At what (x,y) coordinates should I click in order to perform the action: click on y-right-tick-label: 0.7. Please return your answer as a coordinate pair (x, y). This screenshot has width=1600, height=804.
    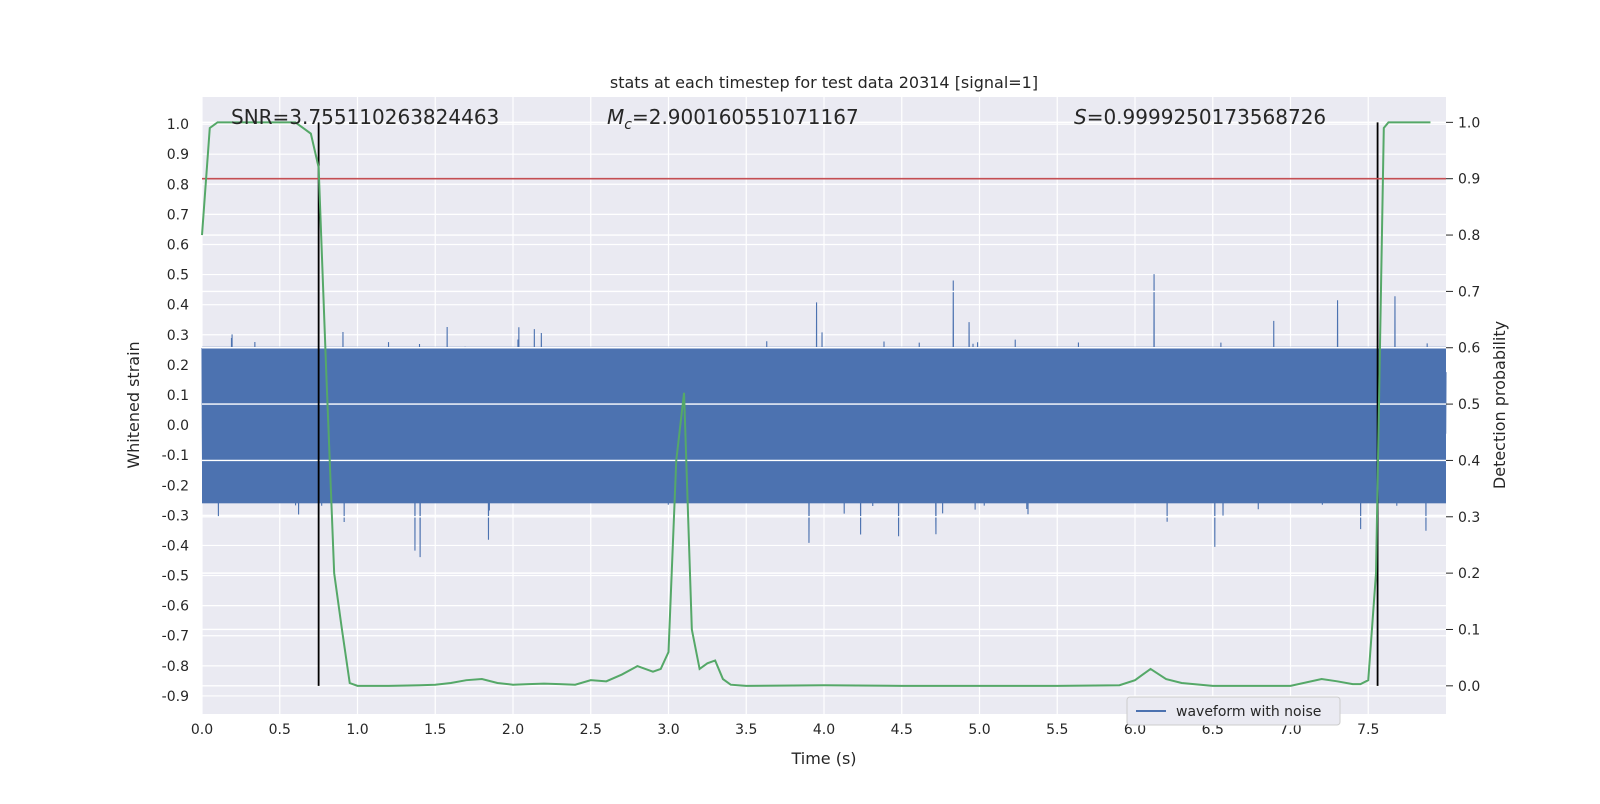
    Looking at the image, I should click on (1469, 292).